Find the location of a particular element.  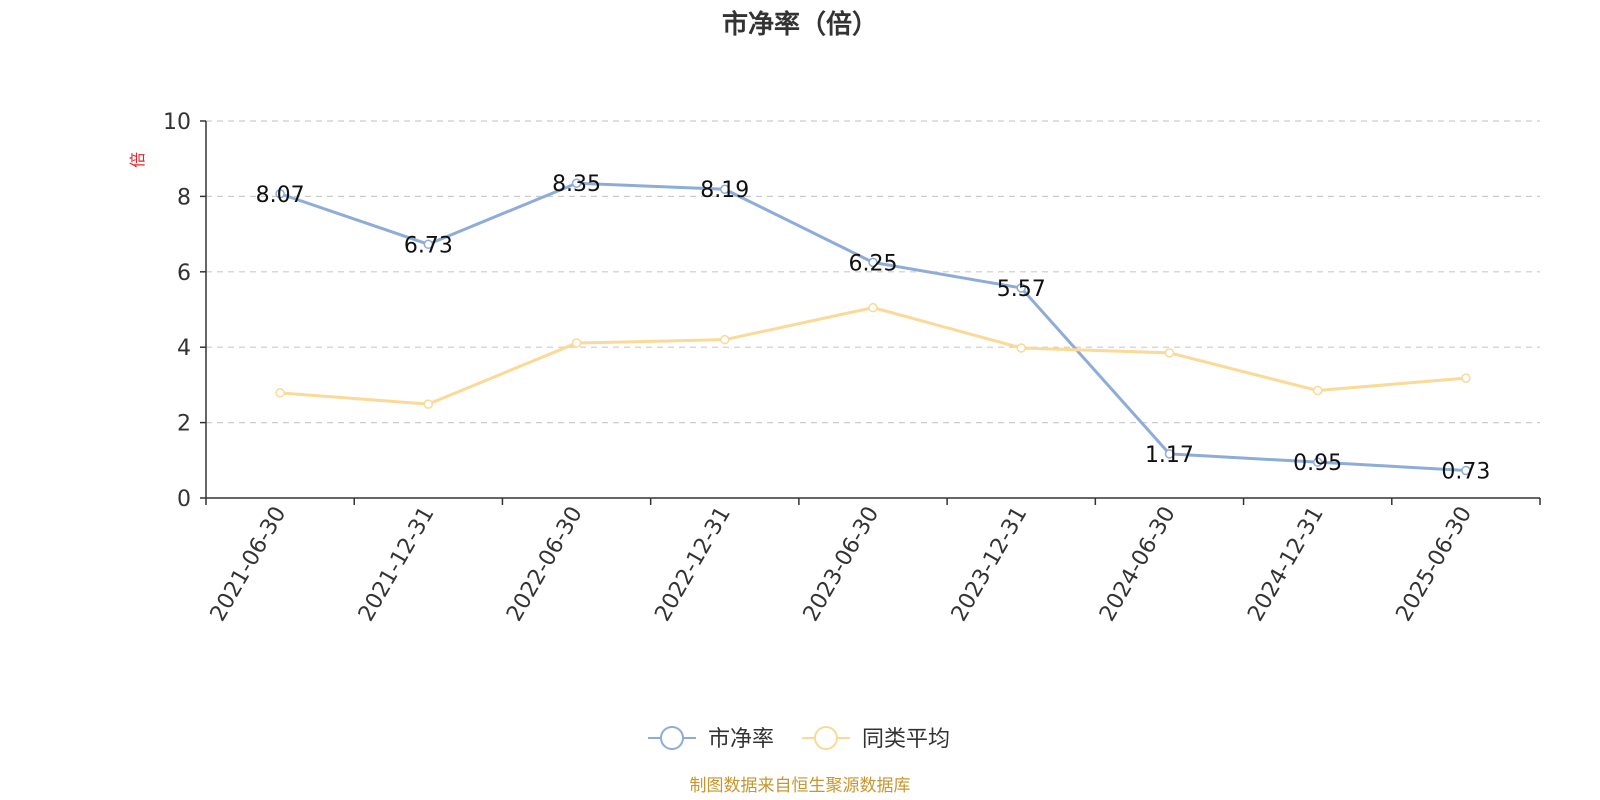

legend-item-peer-average: 同类平均 is located at coordinates (876, 739).